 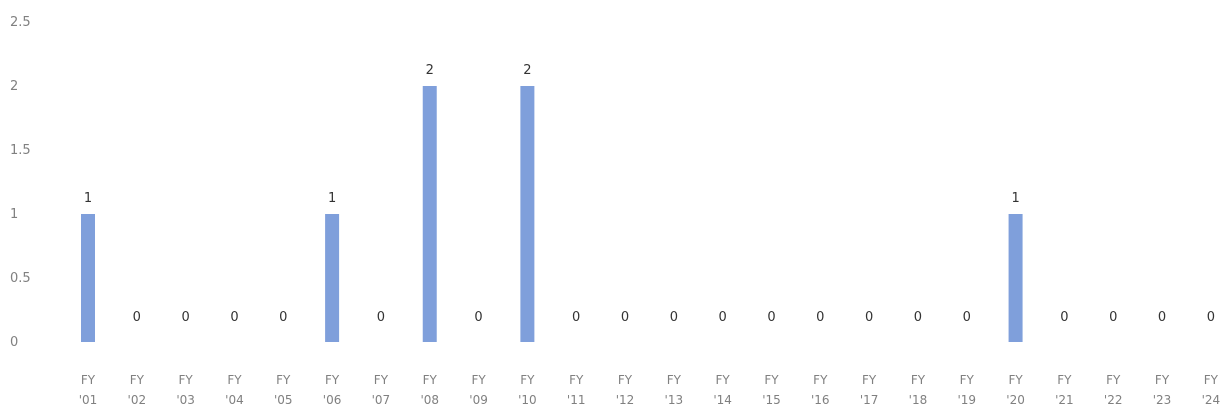 What do you see at coordinates (1064, 400) in the screenshot?
I see `x-tick-label: '21` at bounding box center [1064, 400].